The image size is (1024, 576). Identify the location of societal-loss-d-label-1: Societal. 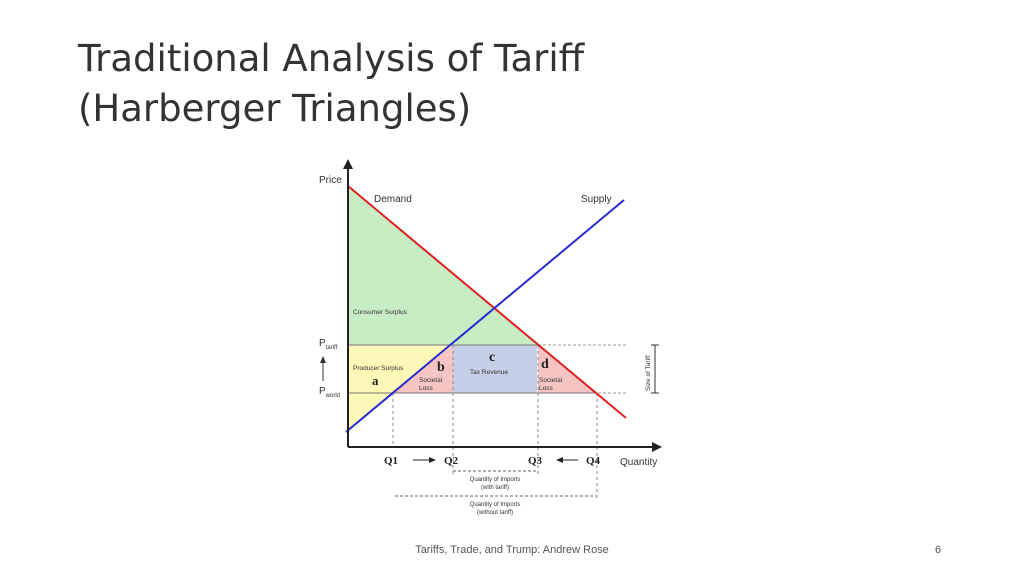
(551, 380).